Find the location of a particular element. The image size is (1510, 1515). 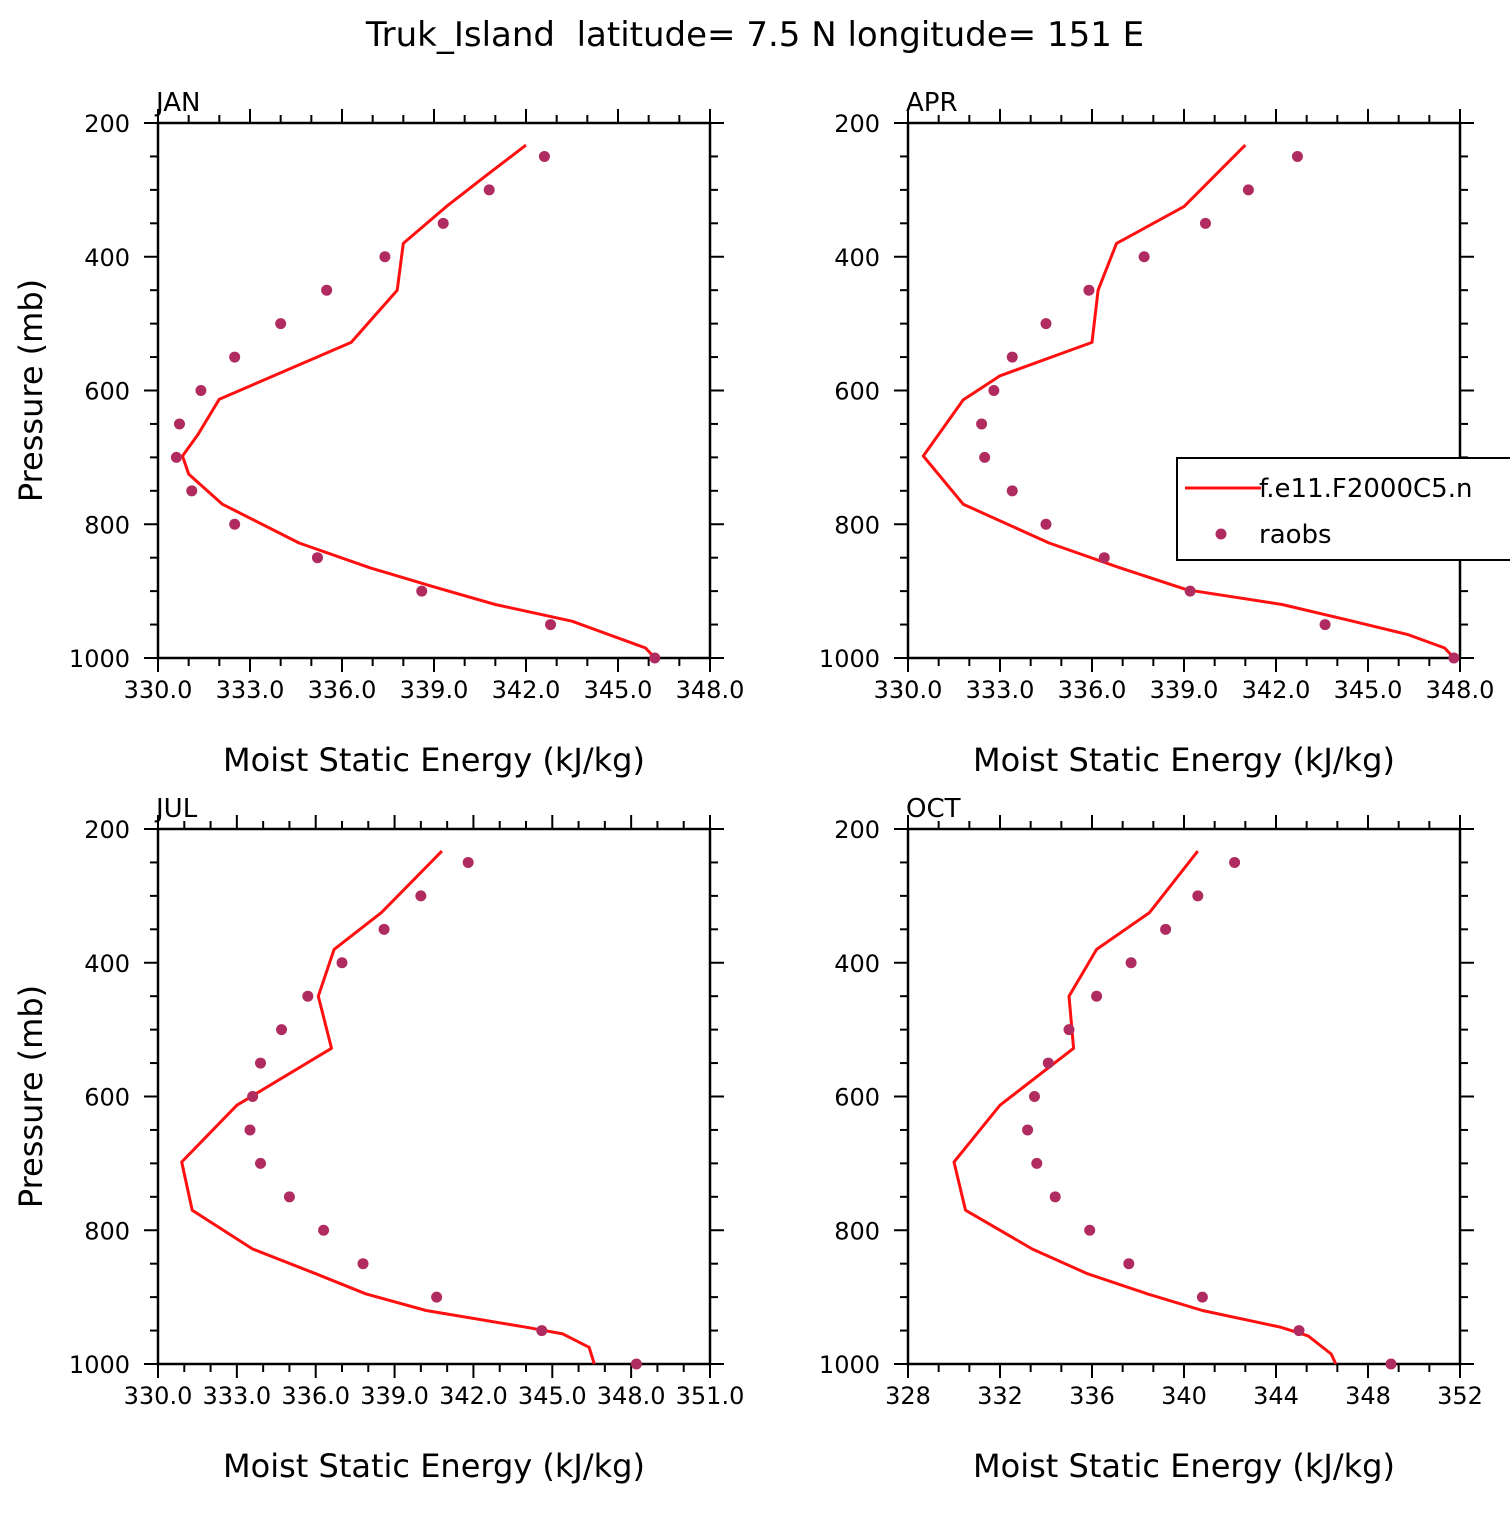

legend-label: f.e11.F2000C5.n is located at coordinates (1365, 489).